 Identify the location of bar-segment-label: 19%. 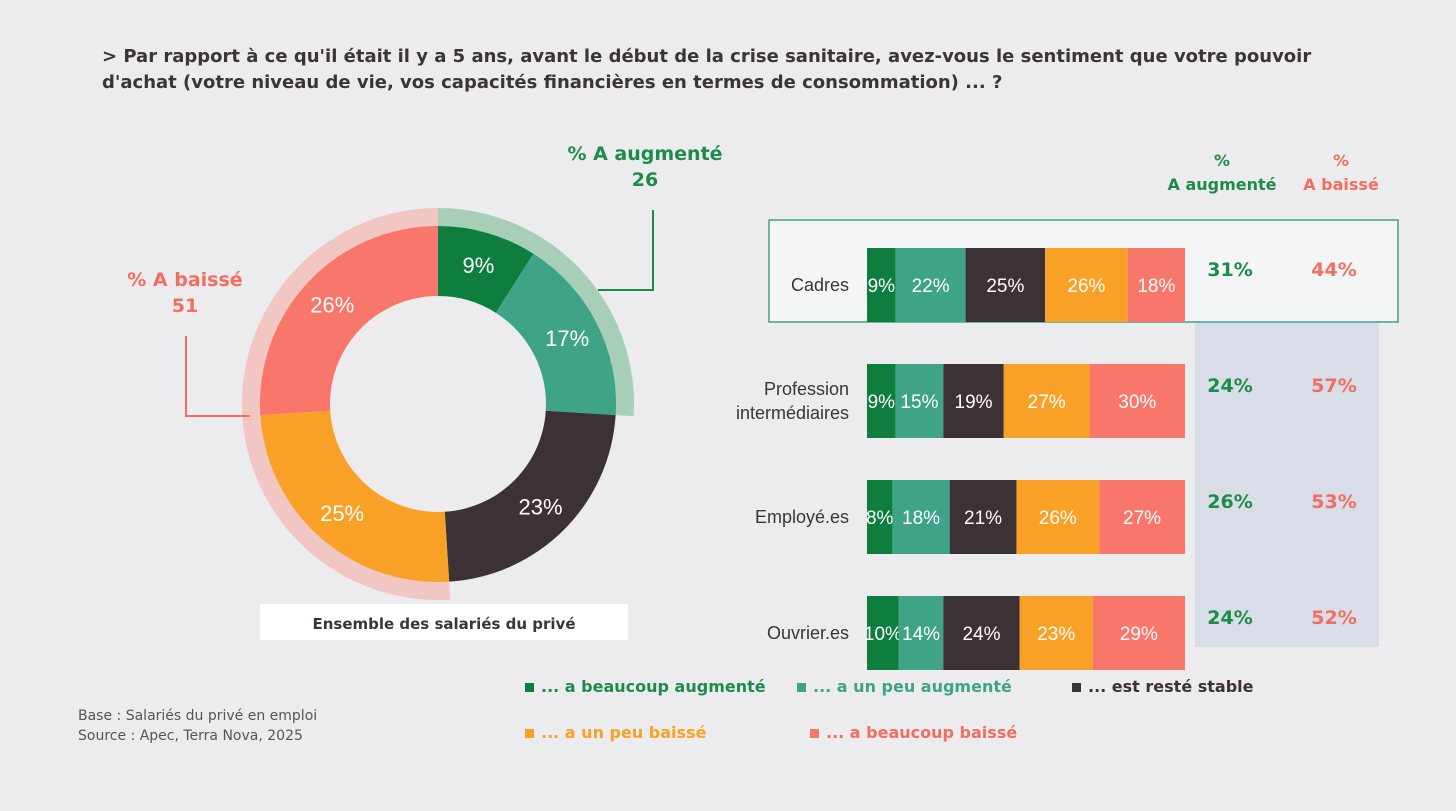
(974, 402).